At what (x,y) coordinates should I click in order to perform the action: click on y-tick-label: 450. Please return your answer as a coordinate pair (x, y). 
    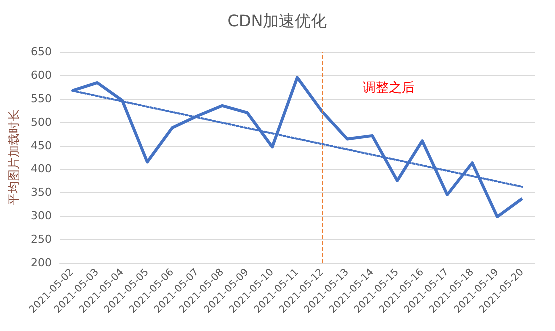
    Looking at the image, I should click on (41, 145).